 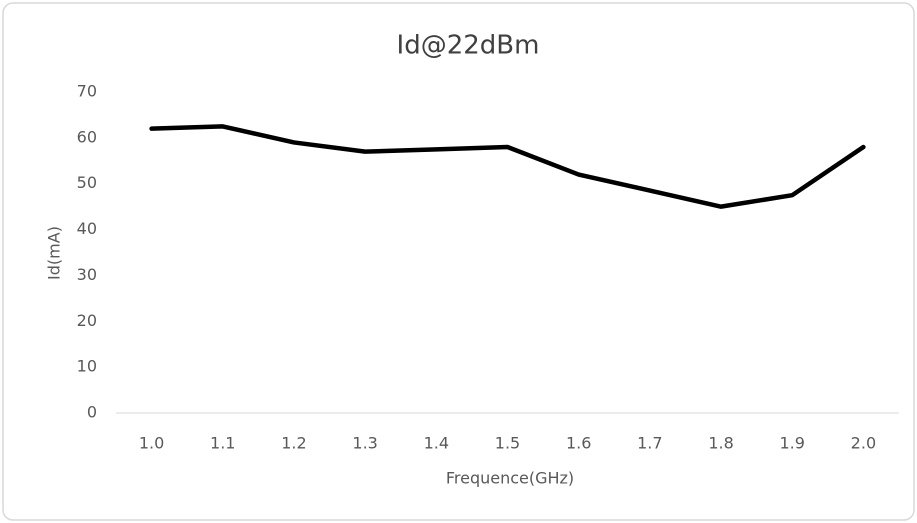 I want to click on x-tick-label: 1.7, so click(x=649, y=443).